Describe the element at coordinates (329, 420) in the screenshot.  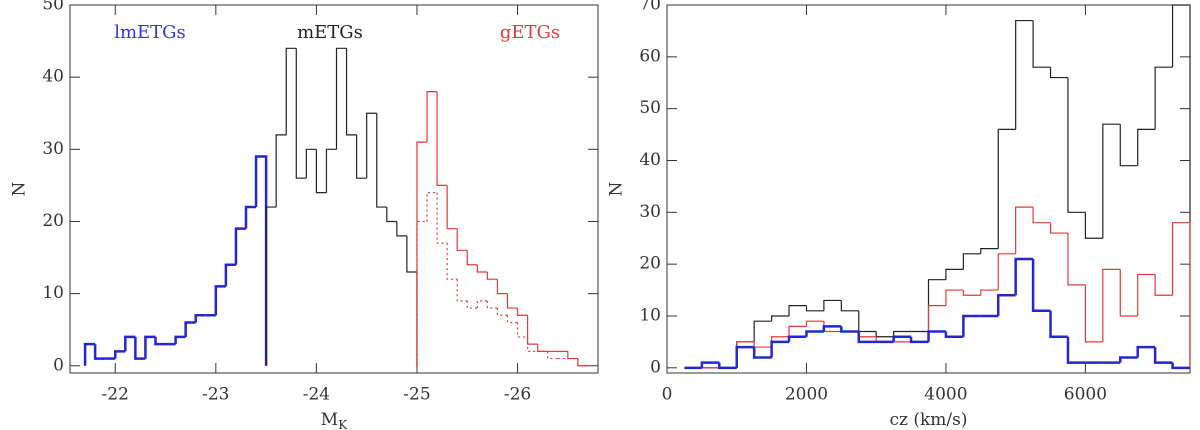
I see `x-axis-label-main: M` at that location.